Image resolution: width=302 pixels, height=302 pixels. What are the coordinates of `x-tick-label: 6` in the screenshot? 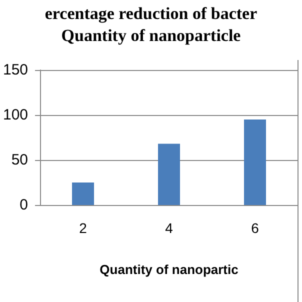 It's located at (255, 228).